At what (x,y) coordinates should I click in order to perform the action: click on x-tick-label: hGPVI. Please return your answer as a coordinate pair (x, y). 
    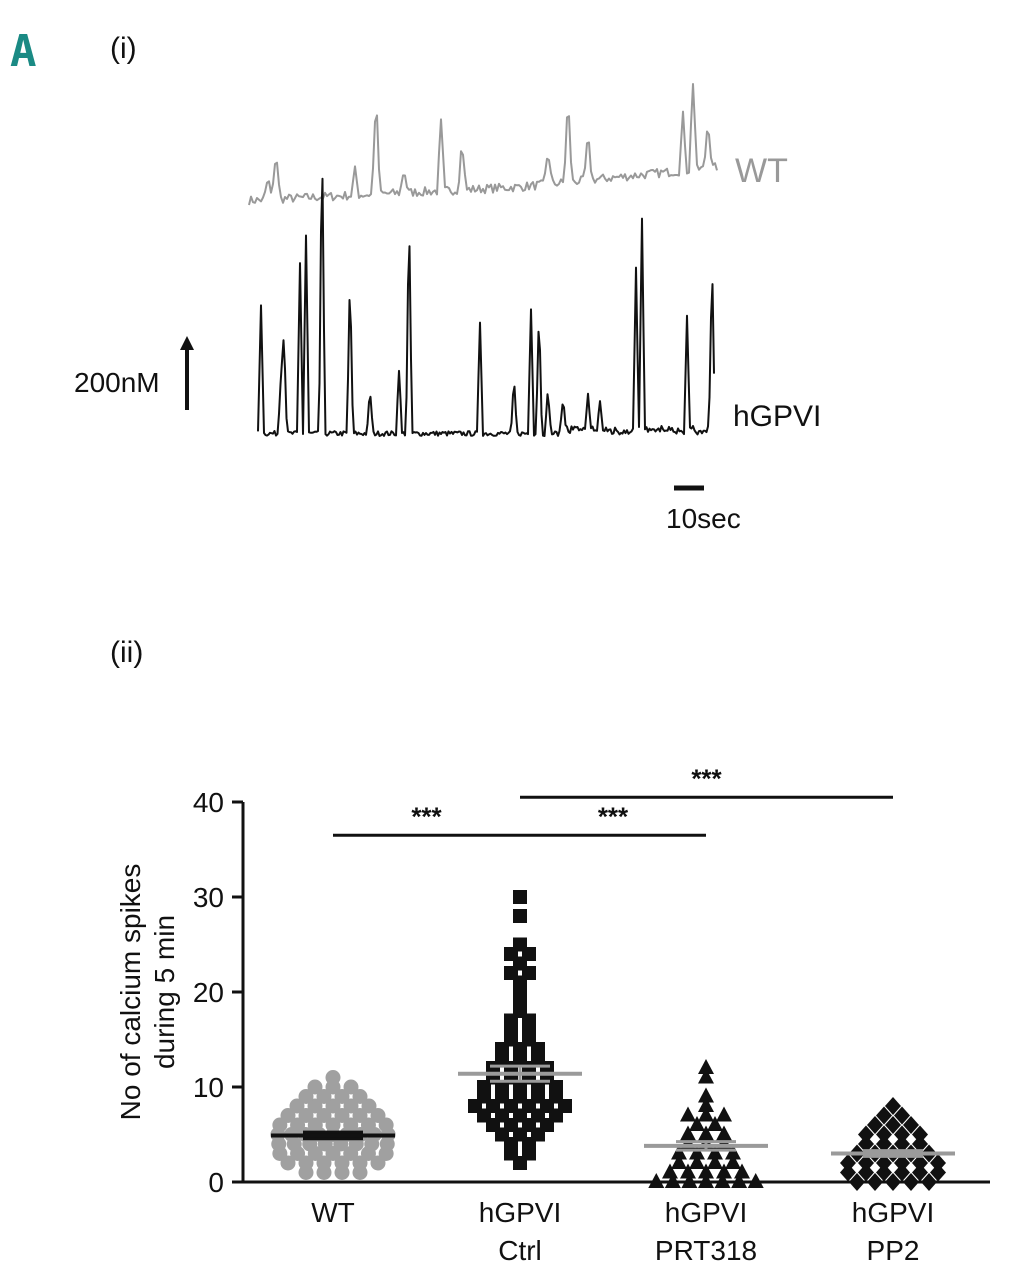
    Looking at the image, I should click on (706, 1212).